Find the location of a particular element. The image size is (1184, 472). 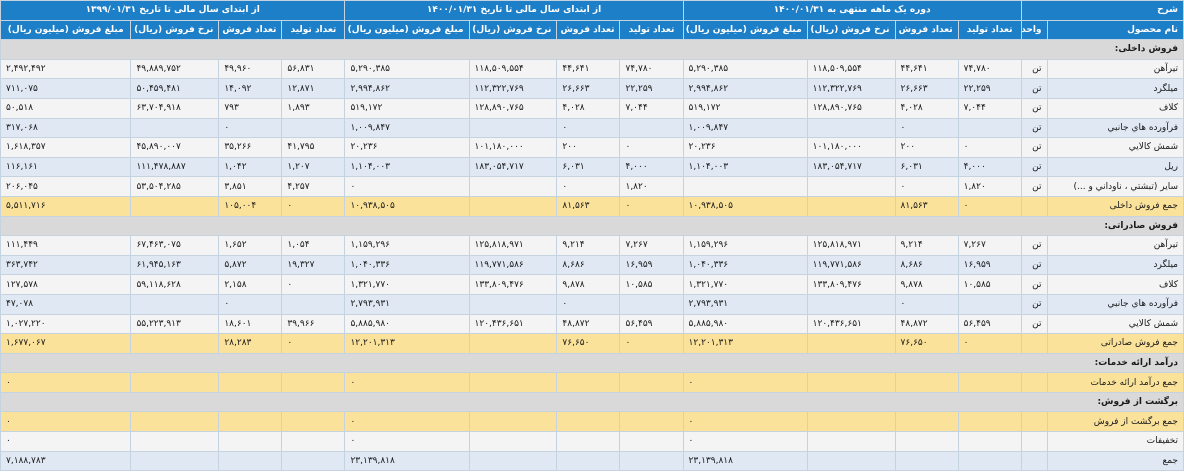

value-cell: ۱۰۵,۰۰۴ is located at coordinates (250, 206).